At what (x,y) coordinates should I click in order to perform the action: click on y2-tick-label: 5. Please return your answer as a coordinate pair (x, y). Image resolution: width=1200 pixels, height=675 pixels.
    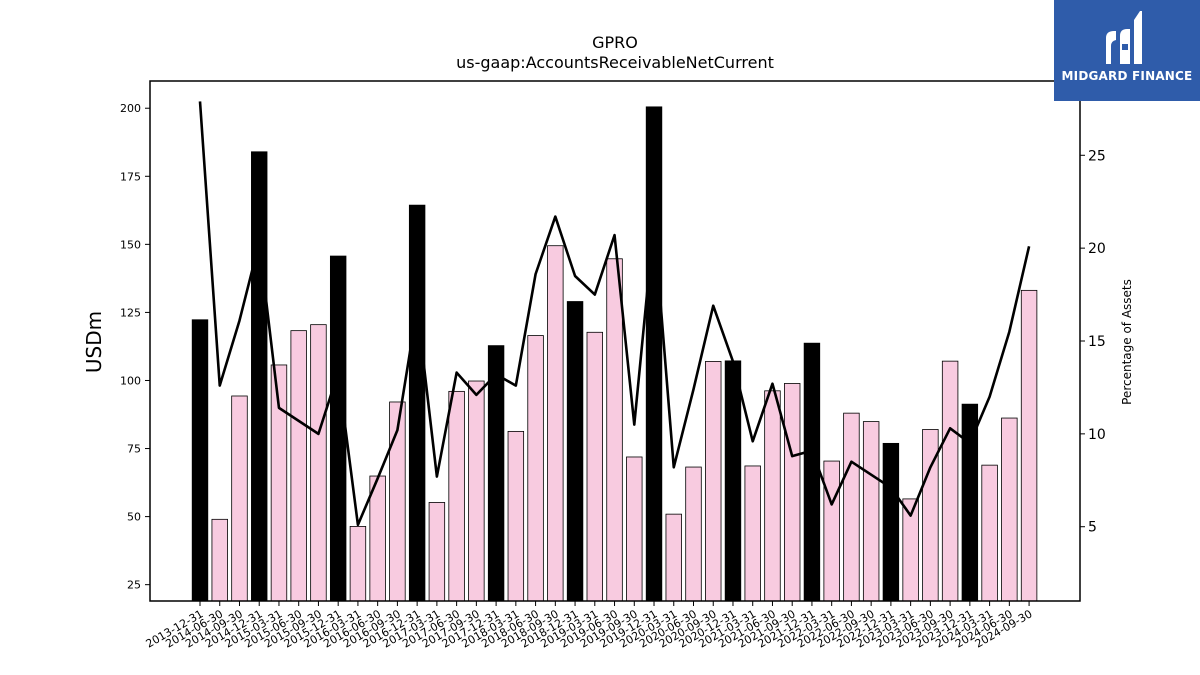
    Looking at the image, I should click on (1092, 528).